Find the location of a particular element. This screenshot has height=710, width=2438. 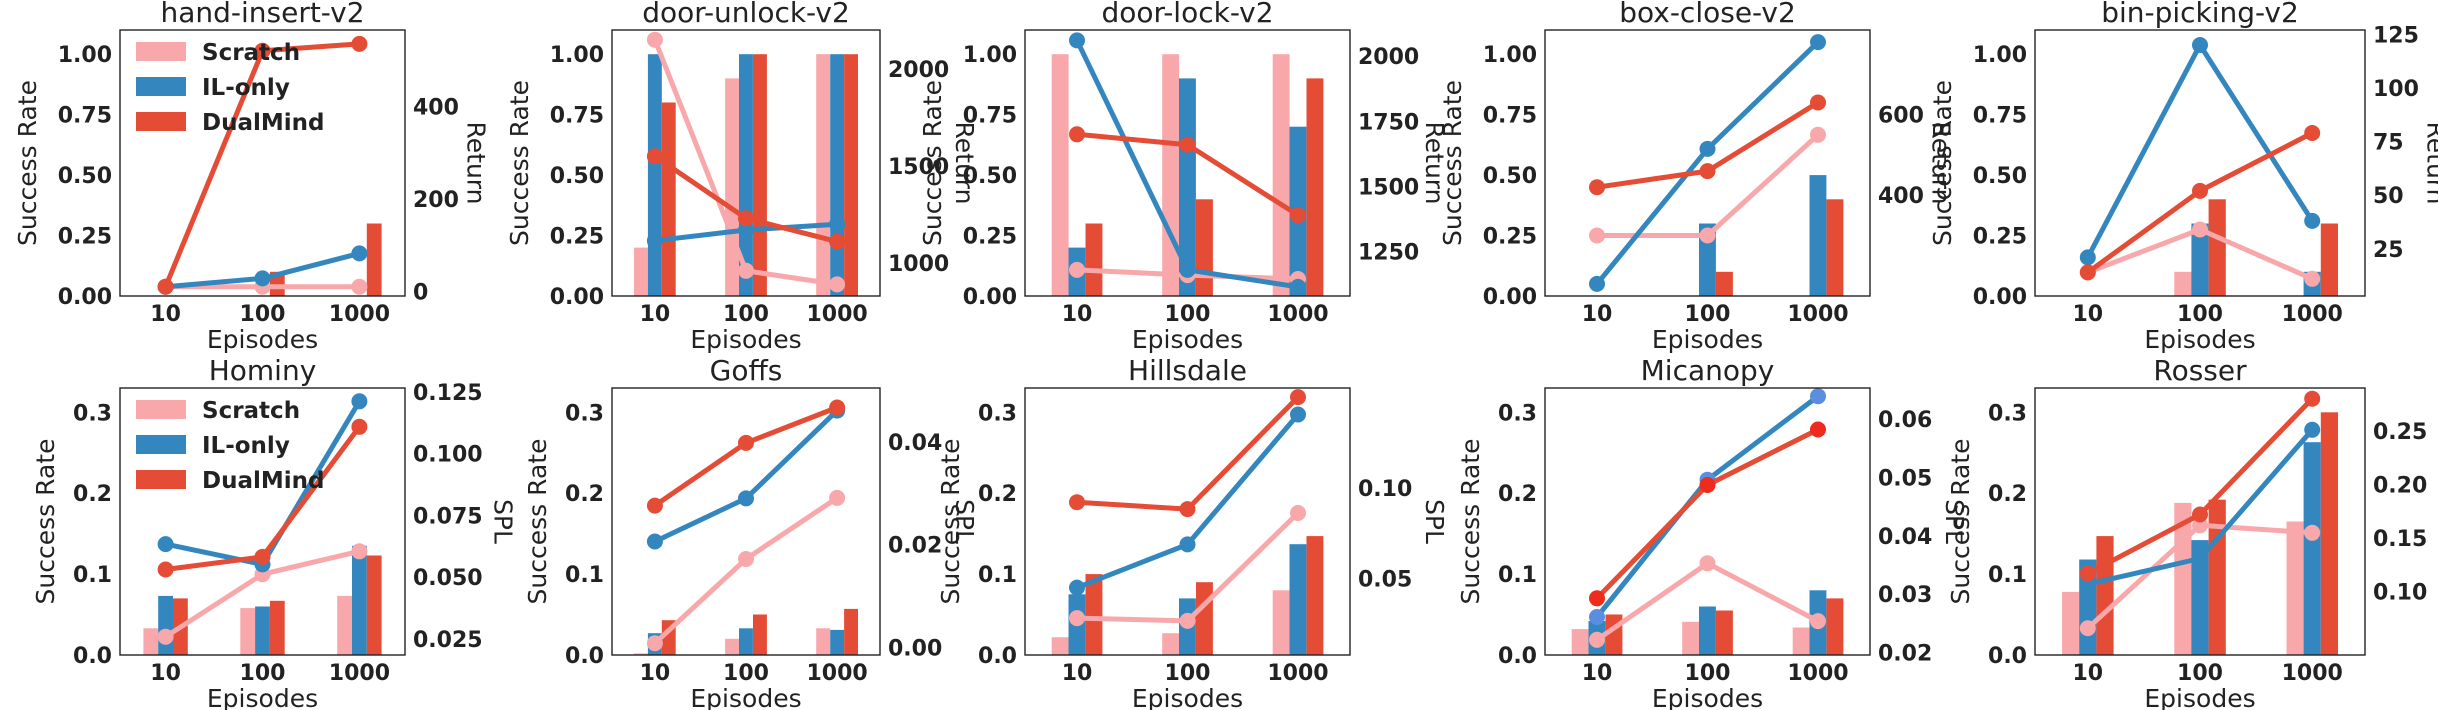

chart-title: Hillsdale is located at coordinates (1187, 370).